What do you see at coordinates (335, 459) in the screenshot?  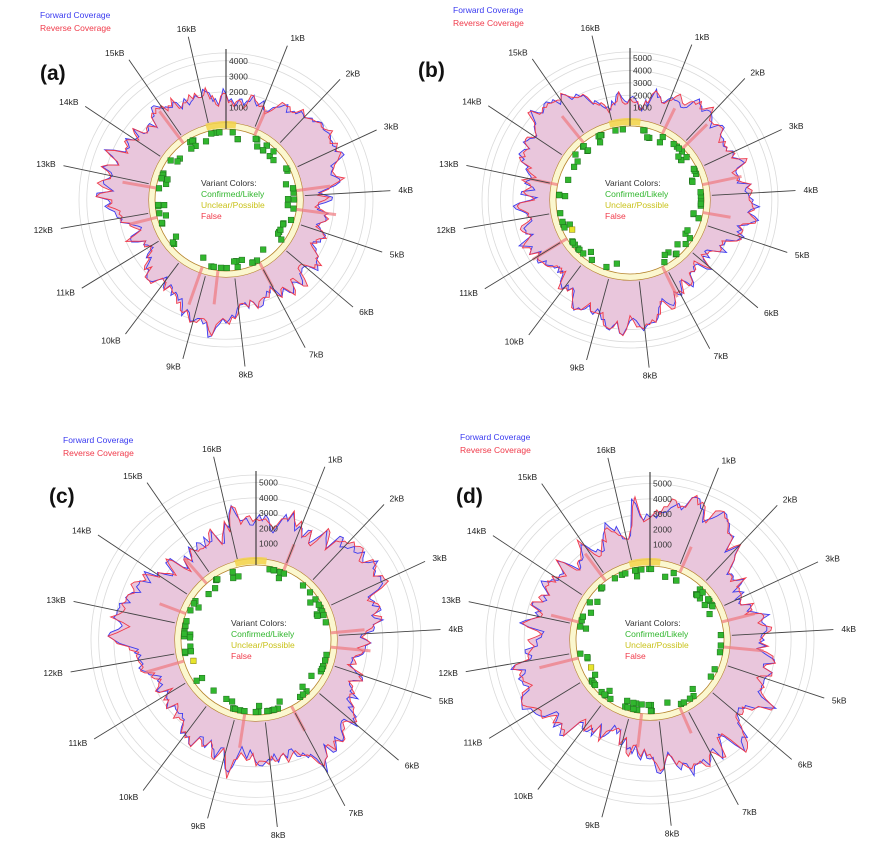 I see `position-label: 1kB` at bounding box center [335, 459].